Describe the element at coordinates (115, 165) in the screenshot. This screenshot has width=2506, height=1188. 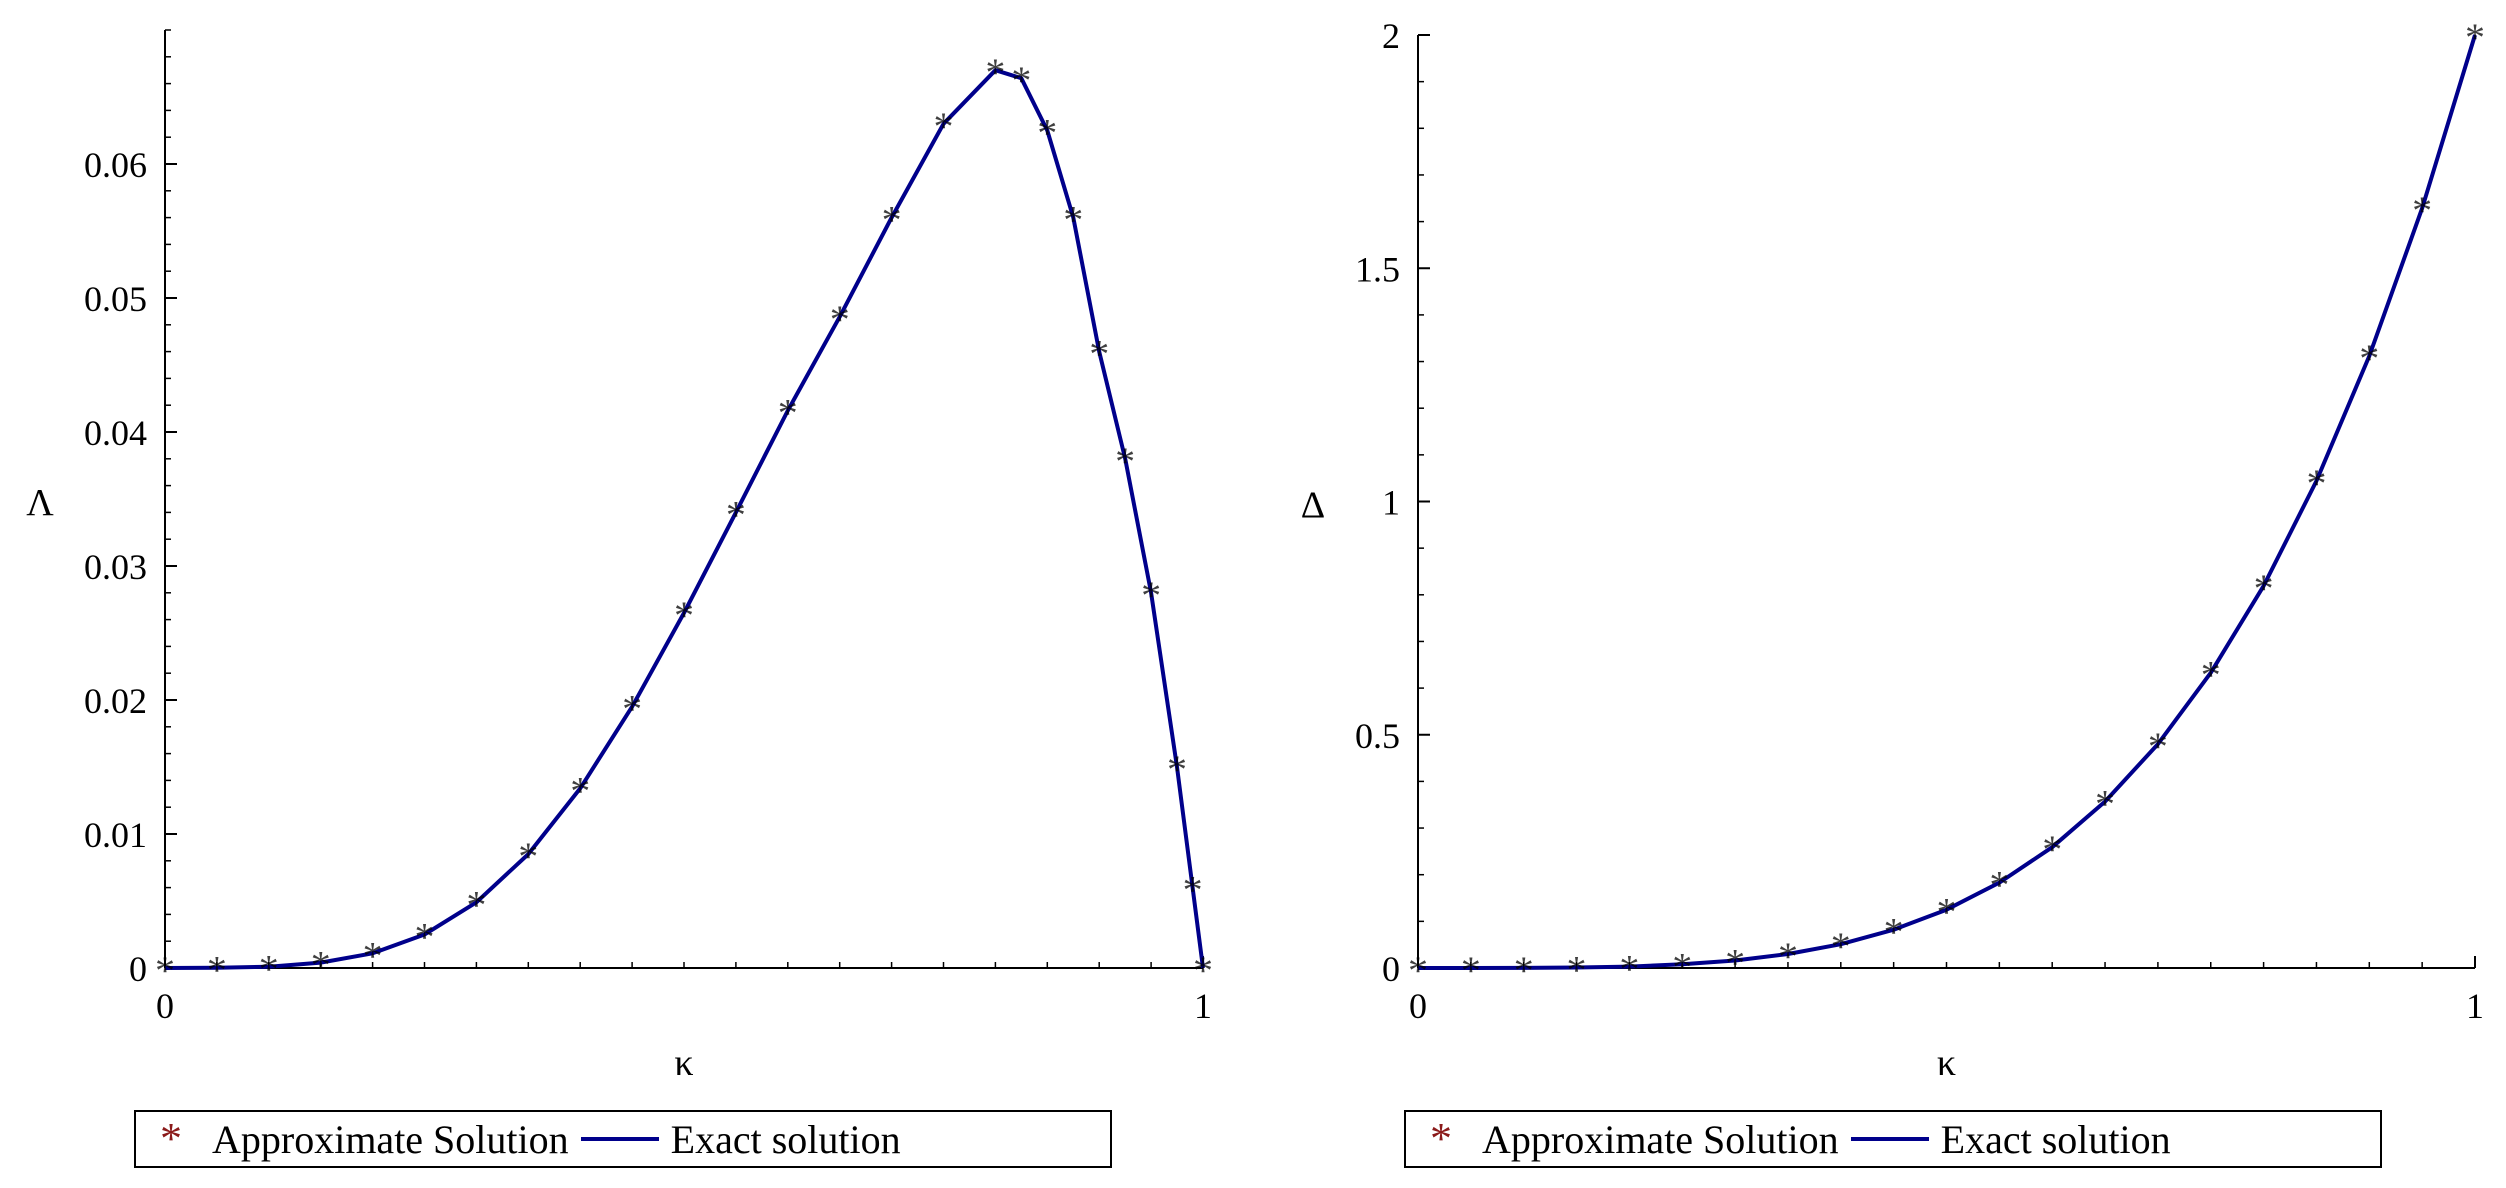
I see `y-tick-label: 0.06` at that location.